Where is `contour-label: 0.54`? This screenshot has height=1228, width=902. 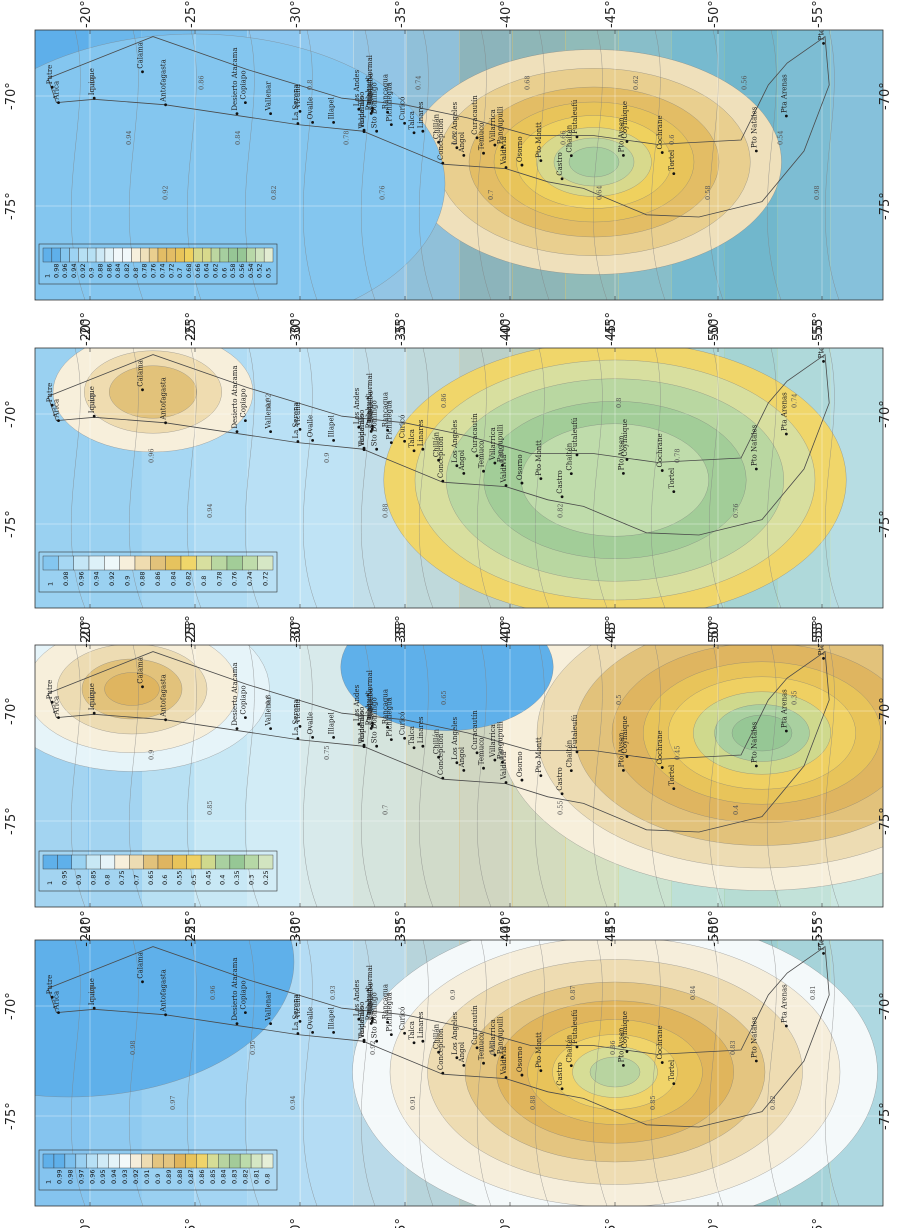
contour-label: 0.54 is located at coordinates (781, 138).